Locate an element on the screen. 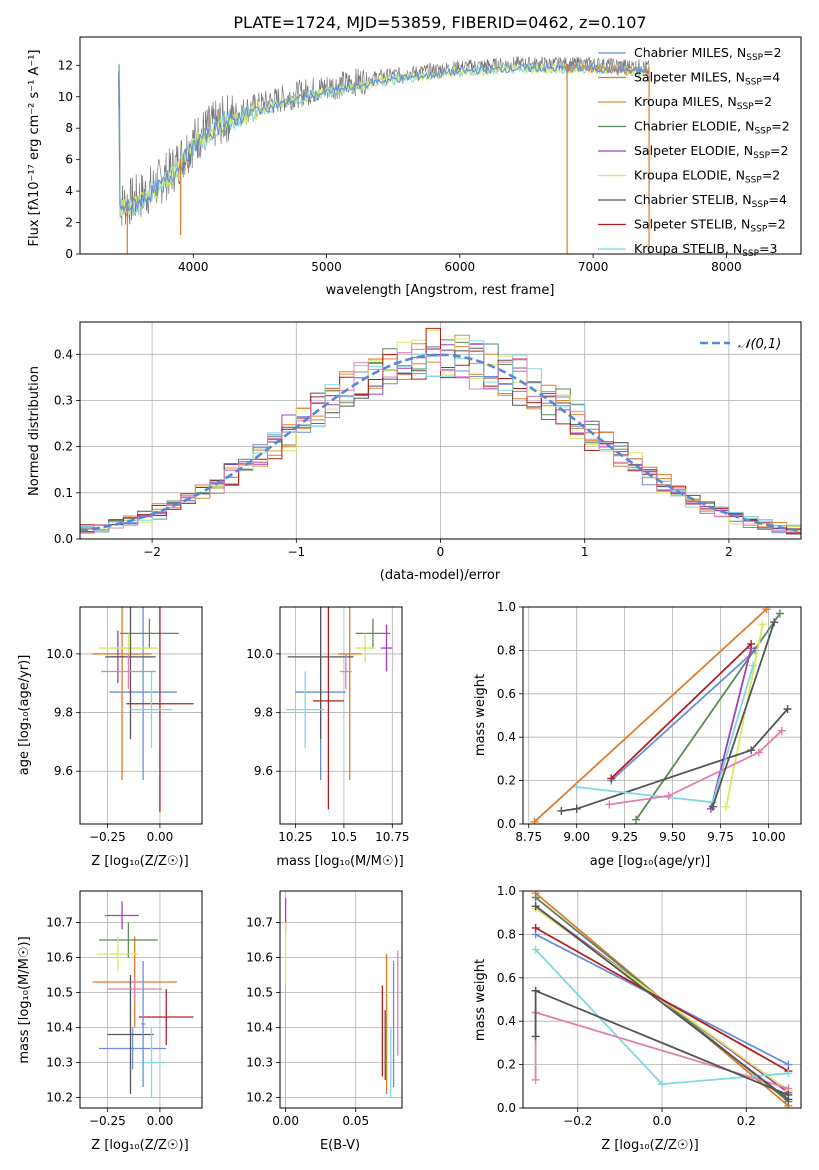 Image resolution: width=819 pixels, height=1170 pixels. massZ-ytick-label: 10.3 is located at coordinates (59, 1063).